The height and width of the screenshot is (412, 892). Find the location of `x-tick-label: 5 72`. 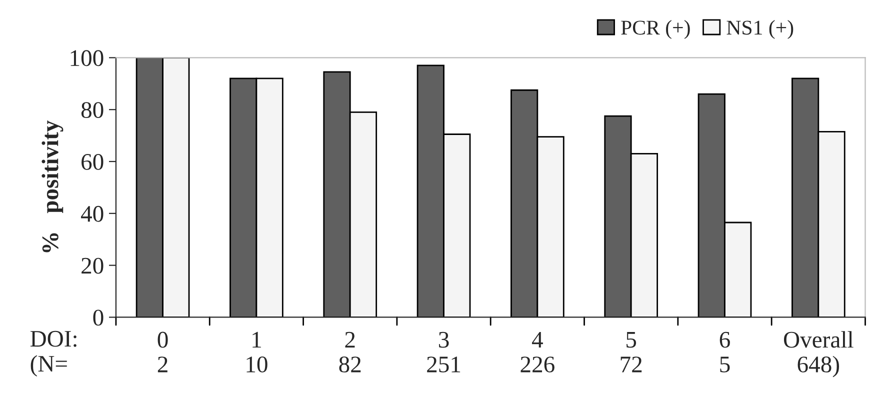

x-tick-label: 5 72 is located at coordinates (631, 352).